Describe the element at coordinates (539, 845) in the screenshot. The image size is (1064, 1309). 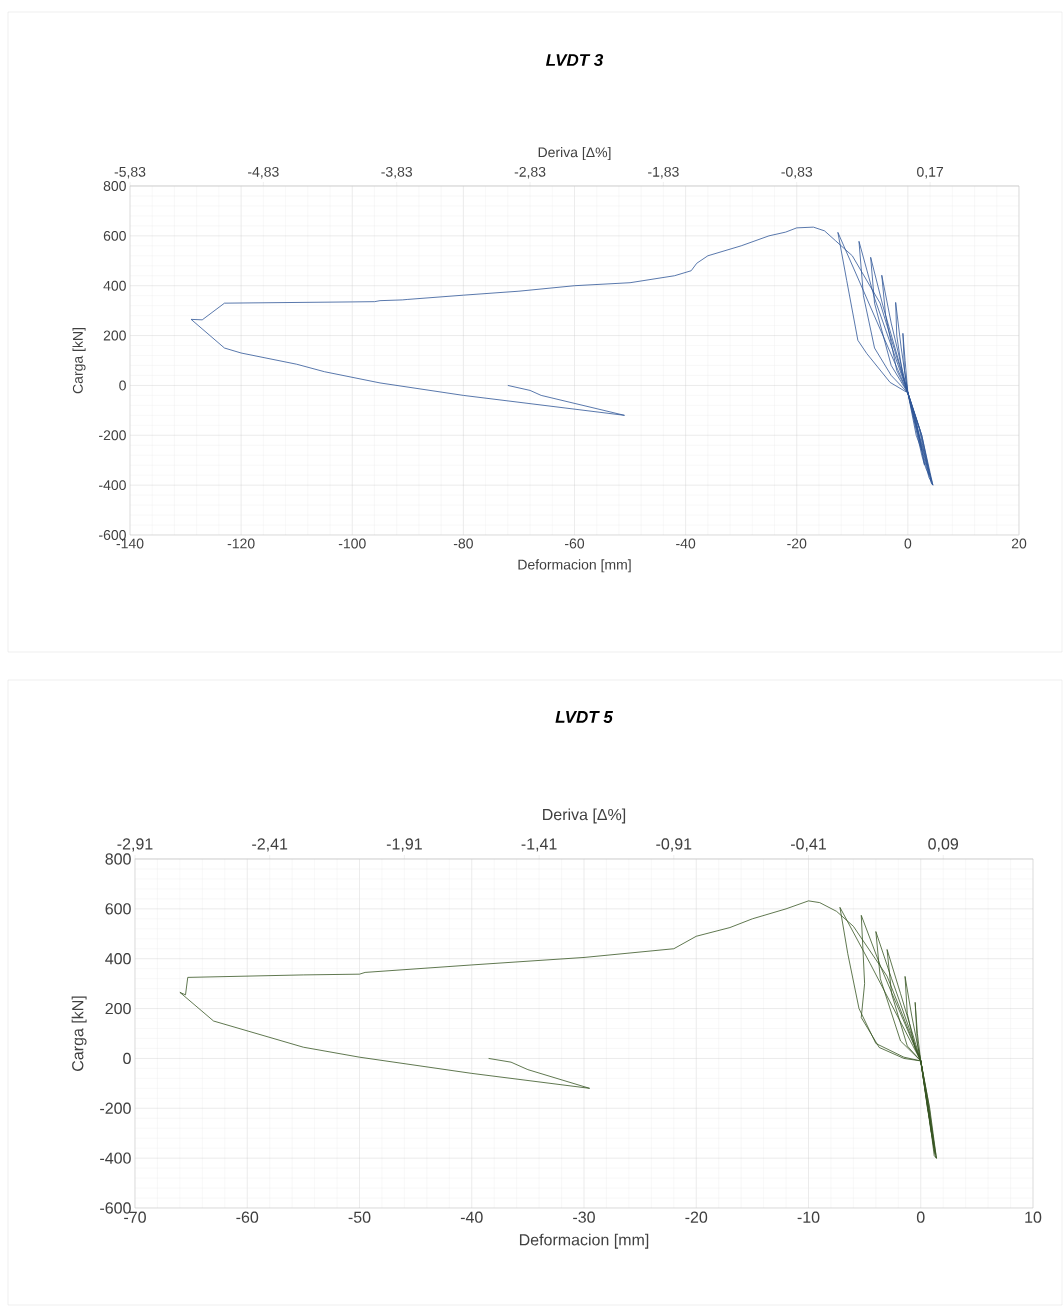
I see `x2-tick-label: -1,41` at that location.